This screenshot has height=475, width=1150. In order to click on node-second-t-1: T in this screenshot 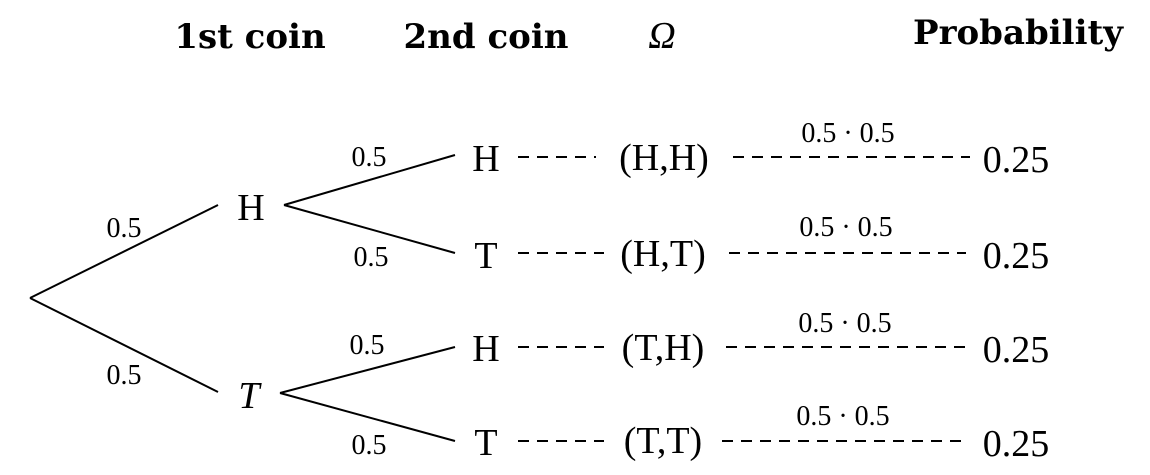, I will do `click(485, 256)`.